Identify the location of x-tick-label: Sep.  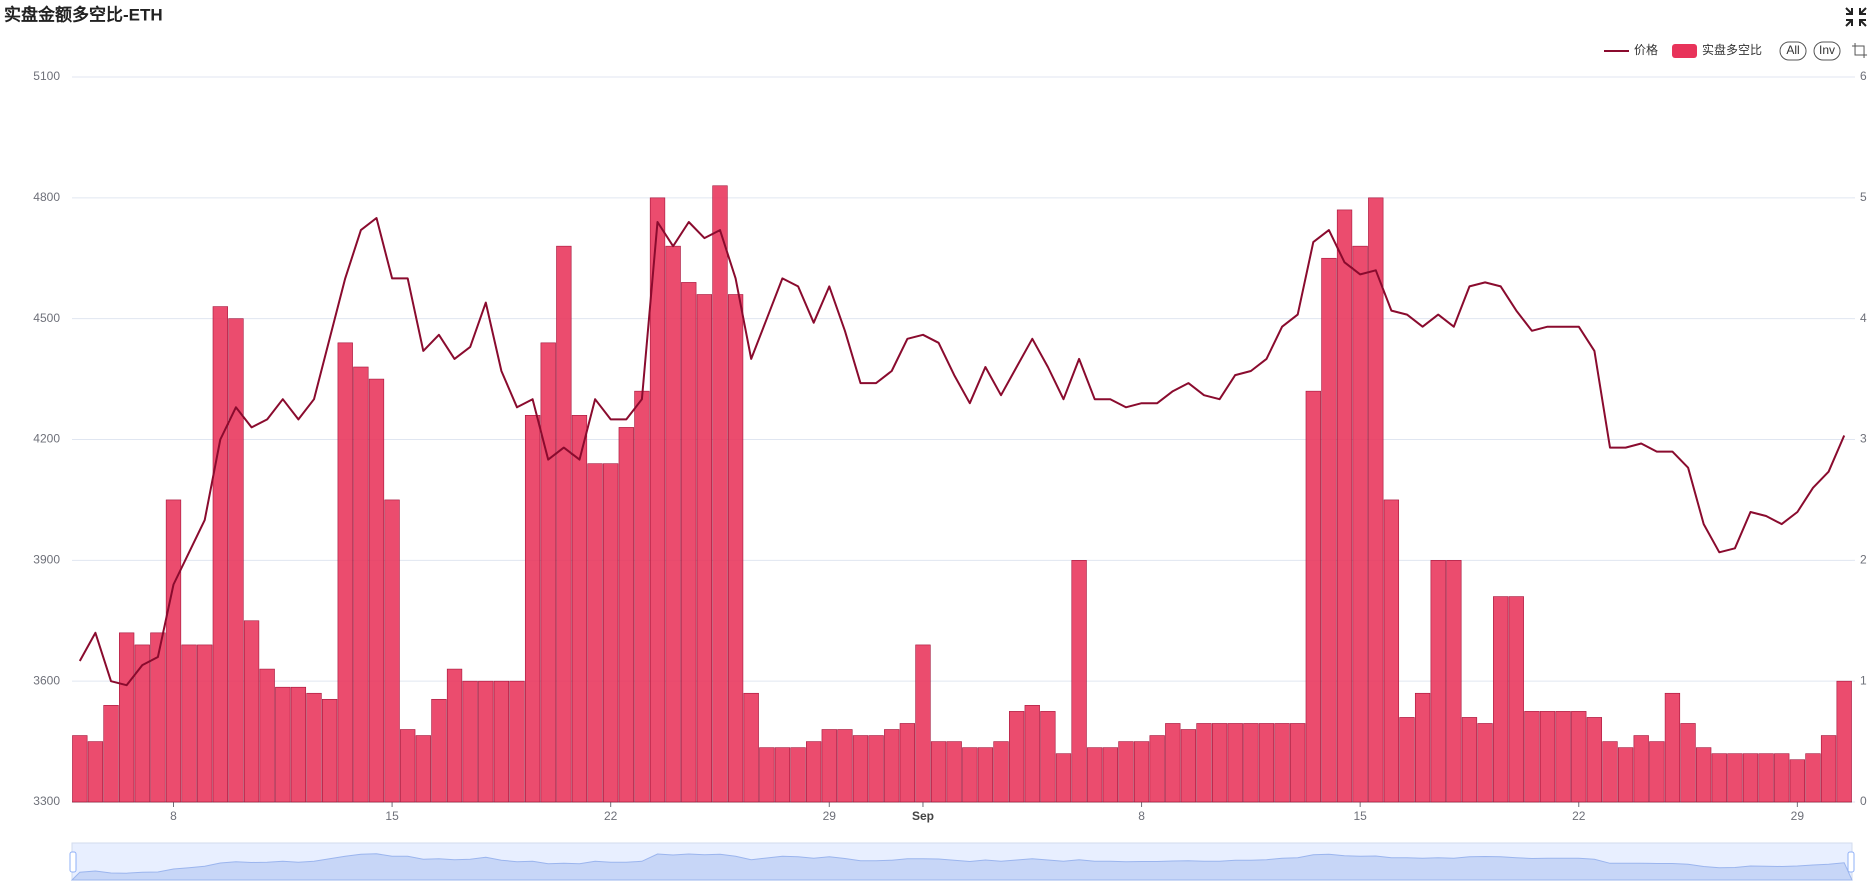
(923, 816).